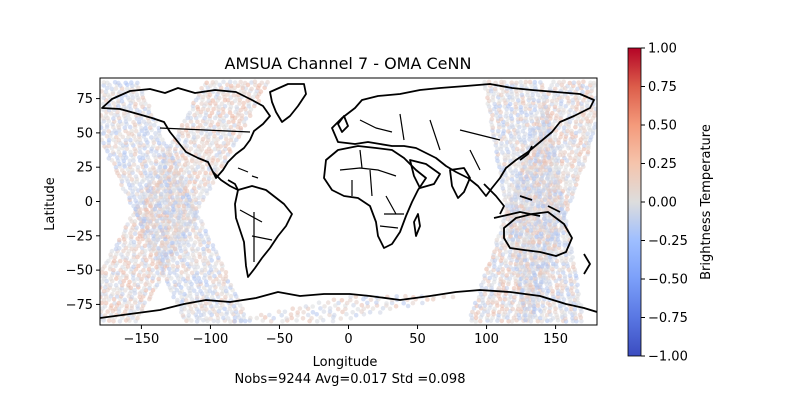  I want to click on colorbar-tick-label: −0.50, so click(668, 280).